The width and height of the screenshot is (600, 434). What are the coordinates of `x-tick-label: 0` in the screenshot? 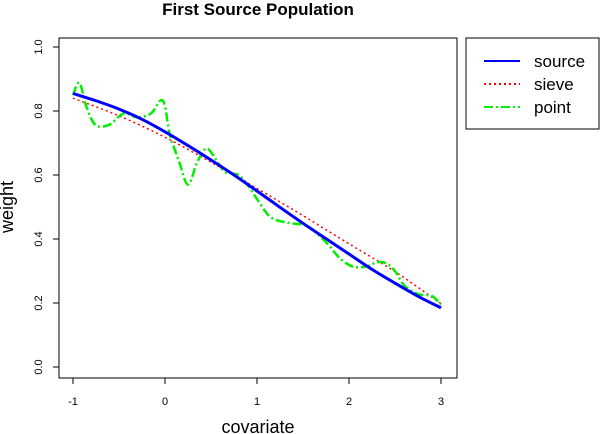 It's located at (165, 402).